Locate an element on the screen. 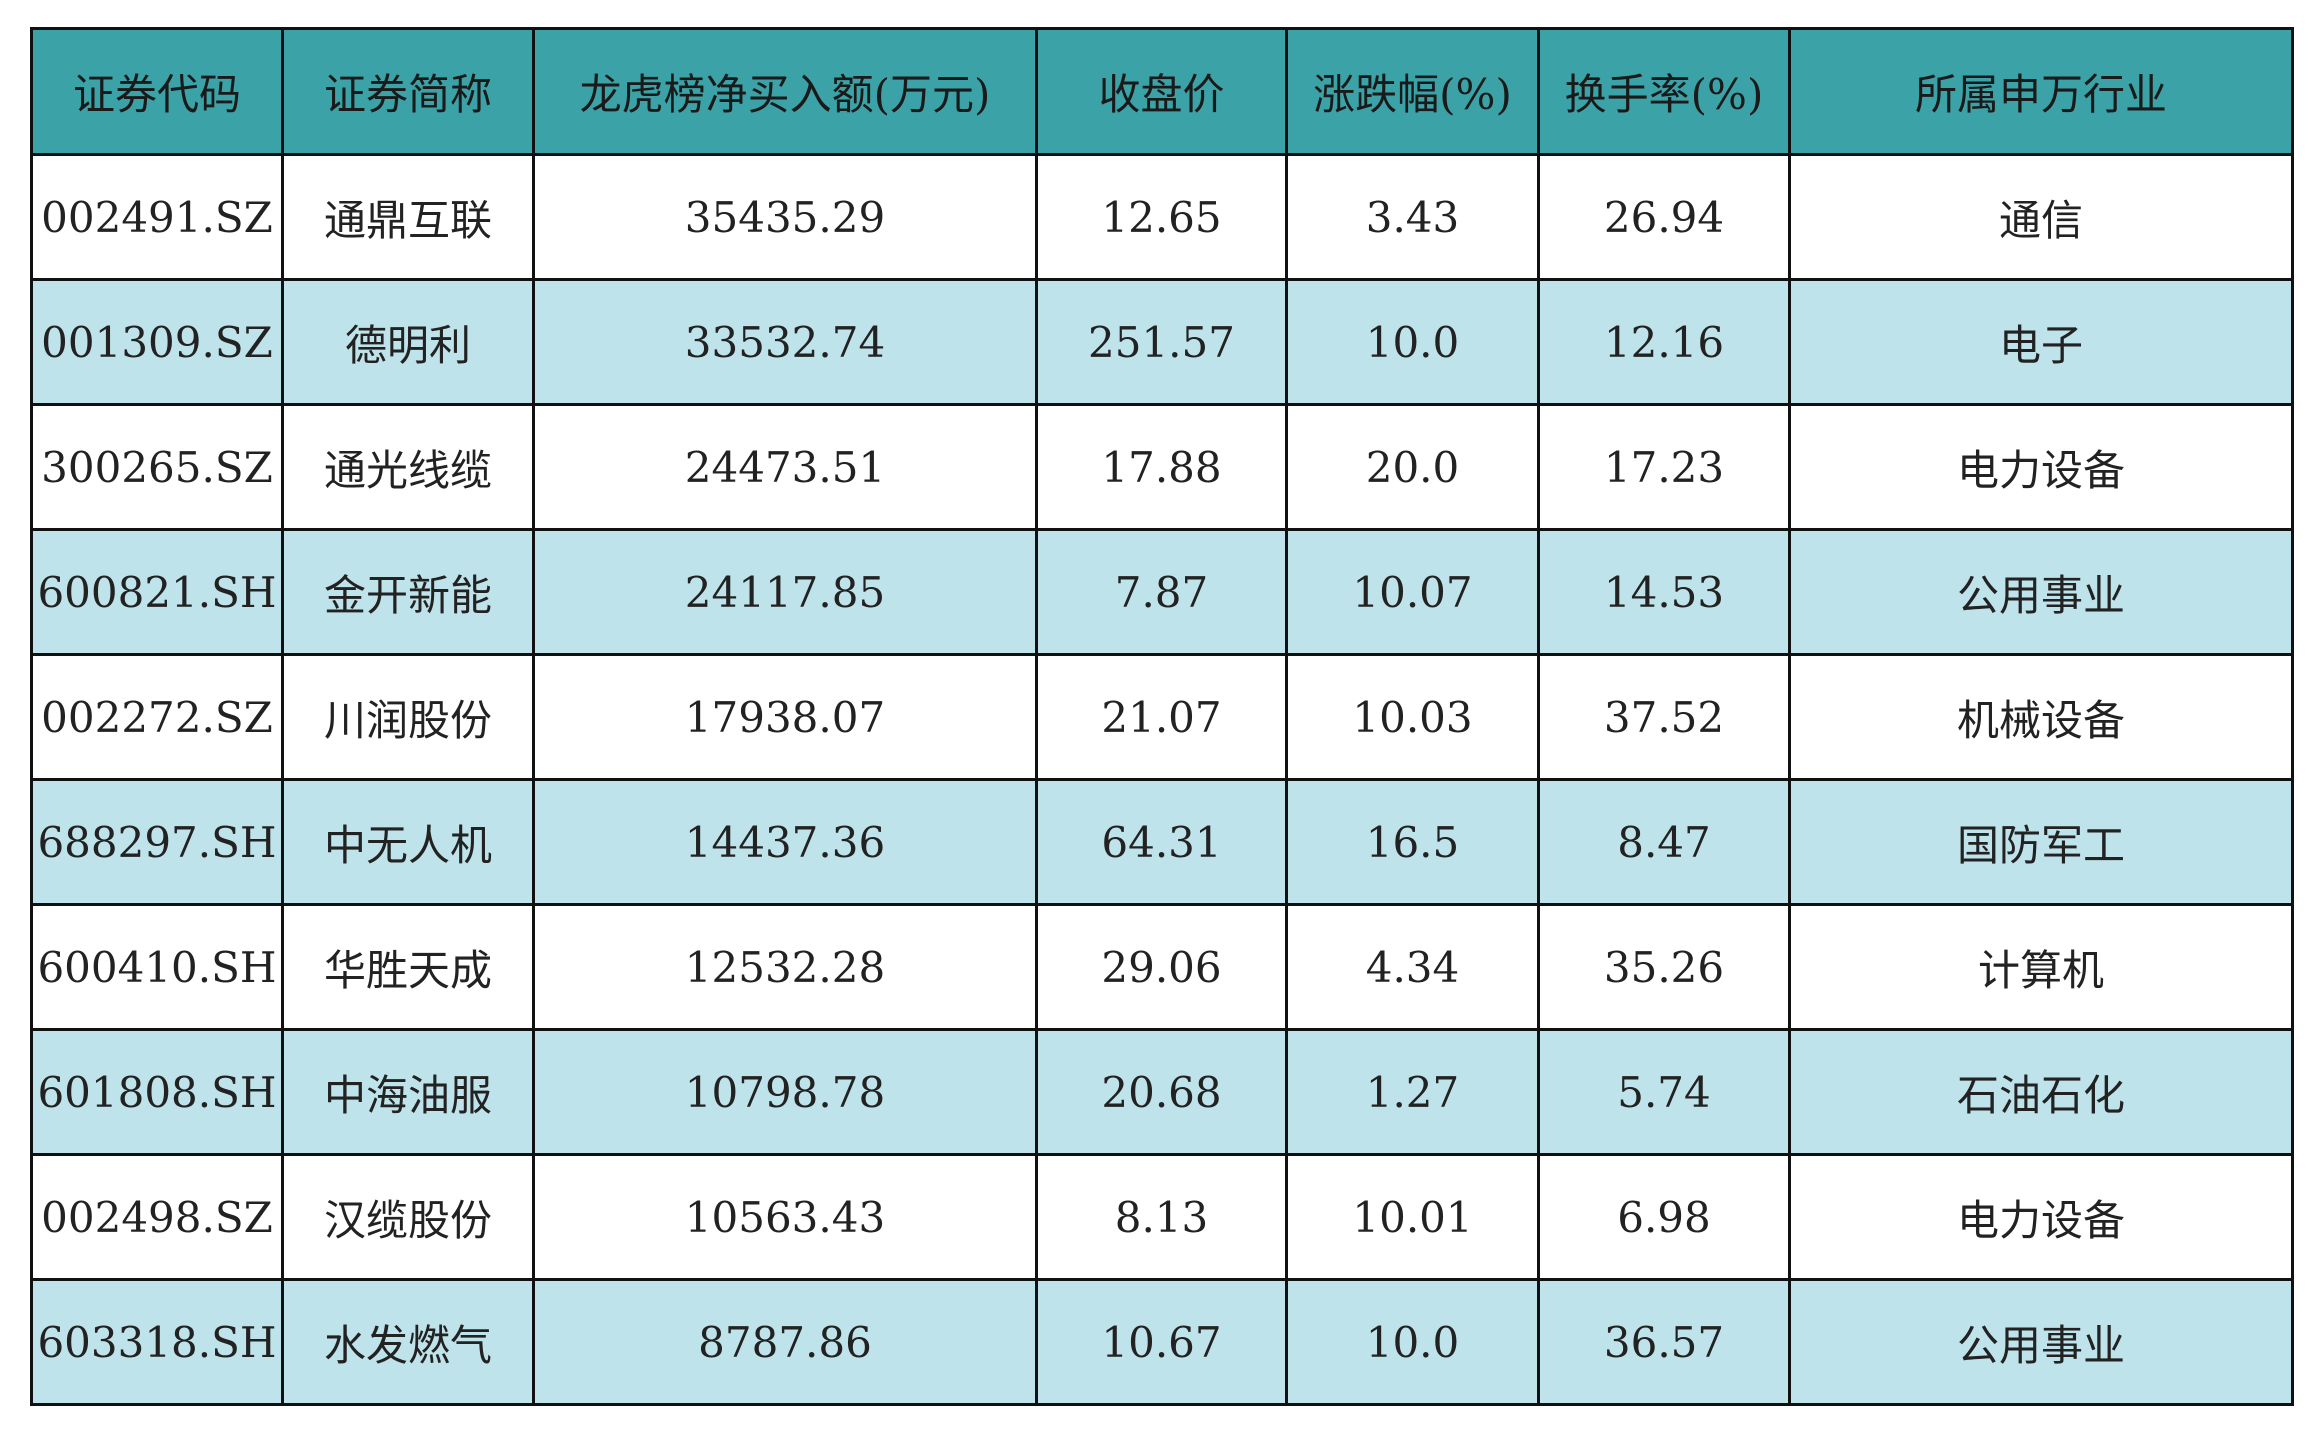 This screenshot has height=1434, width=2319. table-cell: 水发燃气 is located at coordinates (408, 1342).